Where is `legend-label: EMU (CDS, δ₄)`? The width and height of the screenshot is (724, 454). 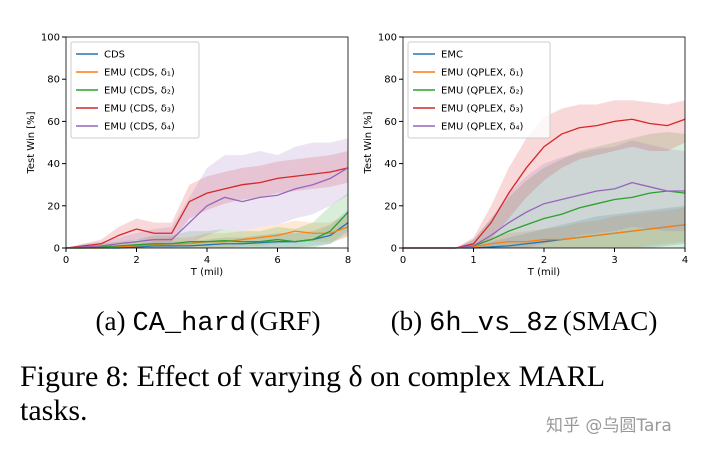
legend-label: EMU (CDS, δ₄) is located at coordinates (139, 127).